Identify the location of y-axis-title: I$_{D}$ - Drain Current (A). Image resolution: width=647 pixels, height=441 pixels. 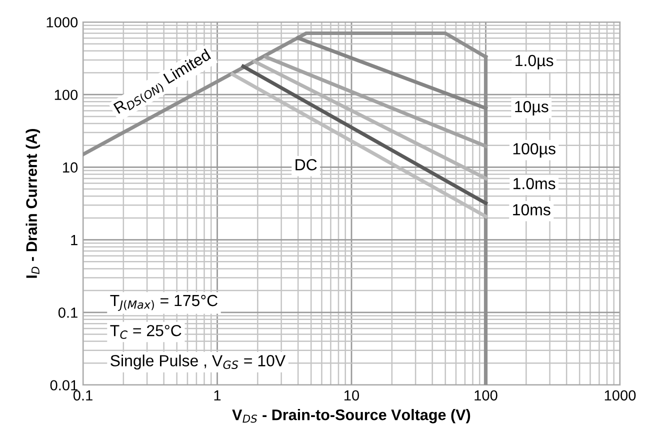
(33, 203).